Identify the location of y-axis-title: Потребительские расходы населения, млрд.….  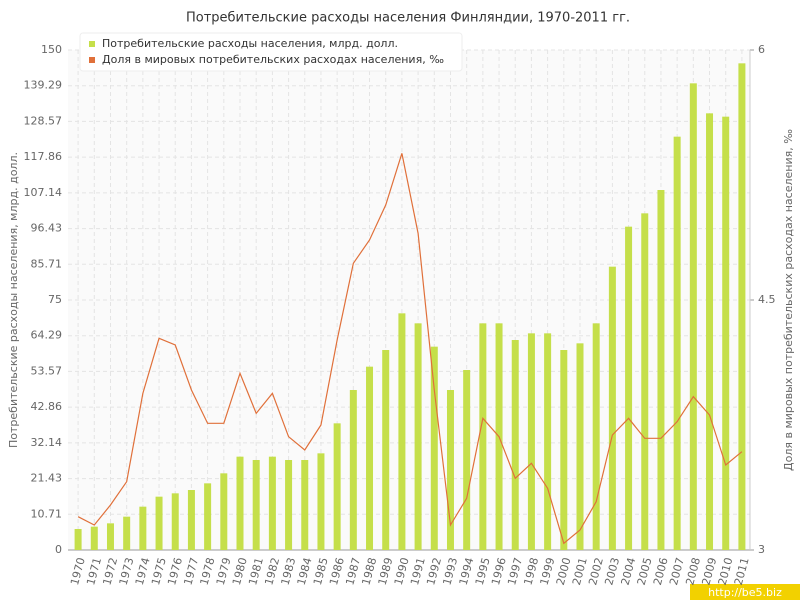
(13, 300).